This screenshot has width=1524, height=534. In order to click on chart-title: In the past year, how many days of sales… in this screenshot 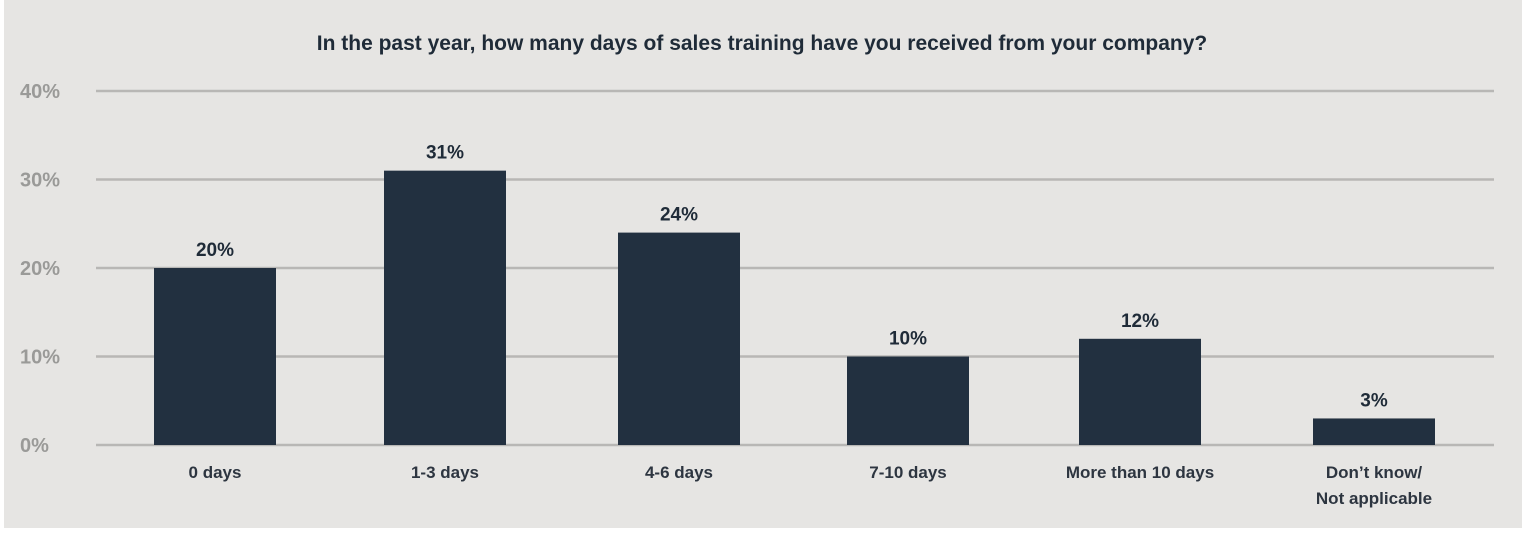, I will do `click(762, 43)`.